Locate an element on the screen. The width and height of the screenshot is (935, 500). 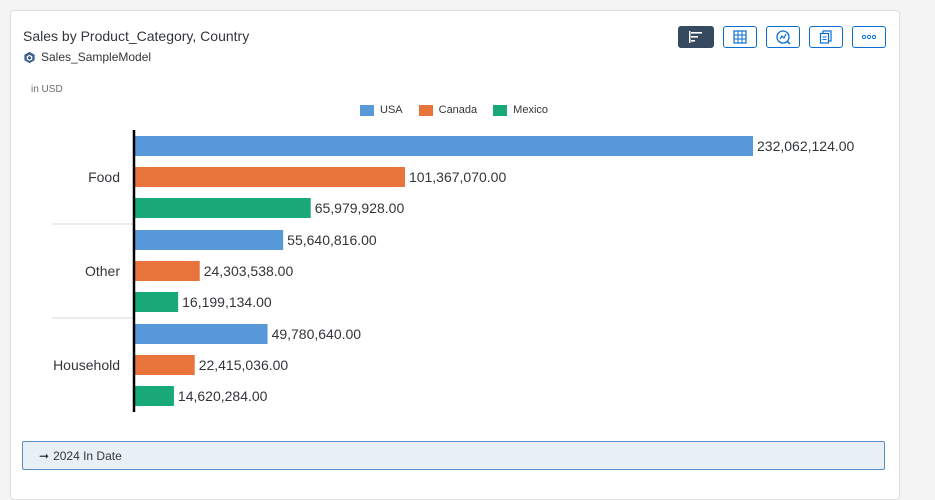
copy-button is located at coordinates (826, 37).